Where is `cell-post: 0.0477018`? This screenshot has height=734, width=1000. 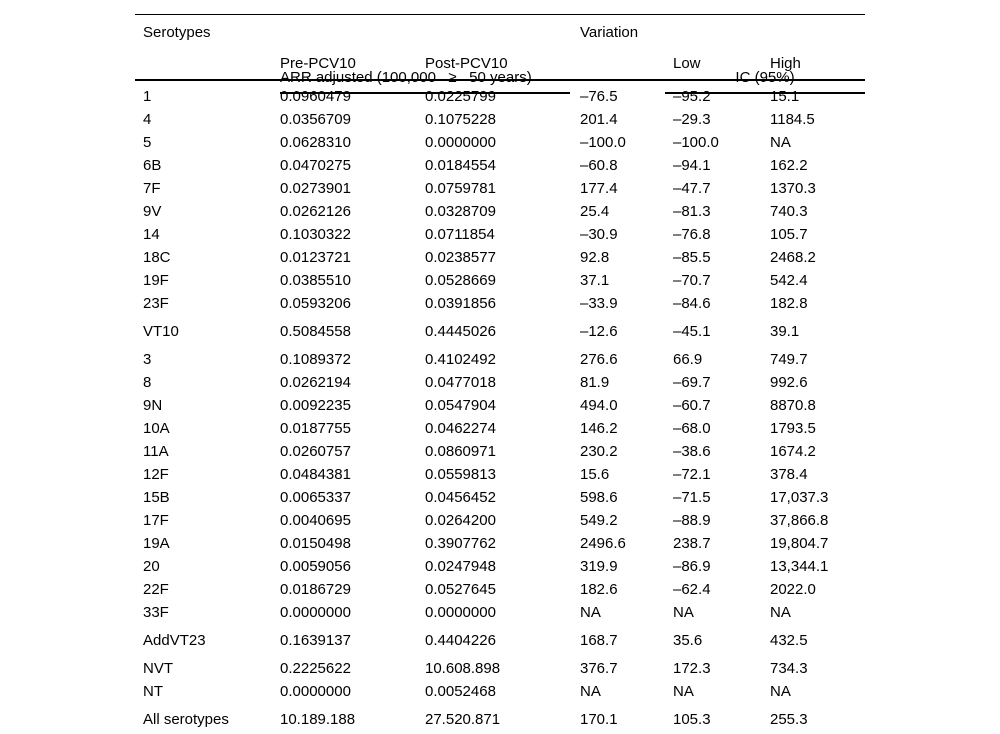
cell-post: 0.0477018 is located at coordinates (460, 382).